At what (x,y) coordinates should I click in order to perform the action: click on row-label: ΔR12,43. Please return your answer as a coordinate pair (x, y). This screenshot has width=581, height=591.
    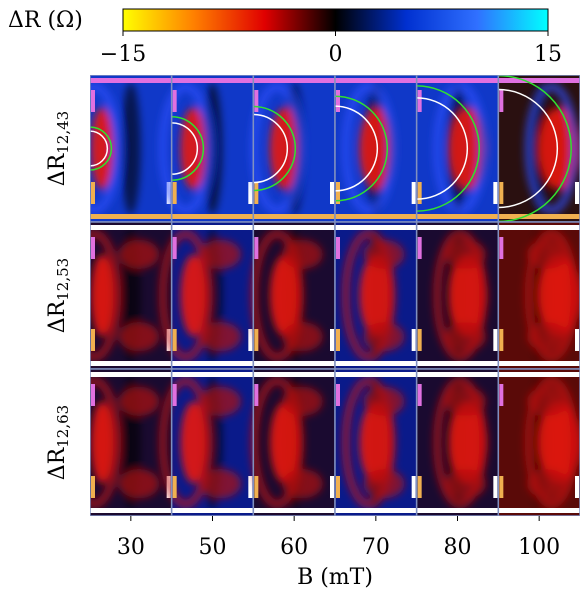
    Looking at the image, I should click on (58, 148).